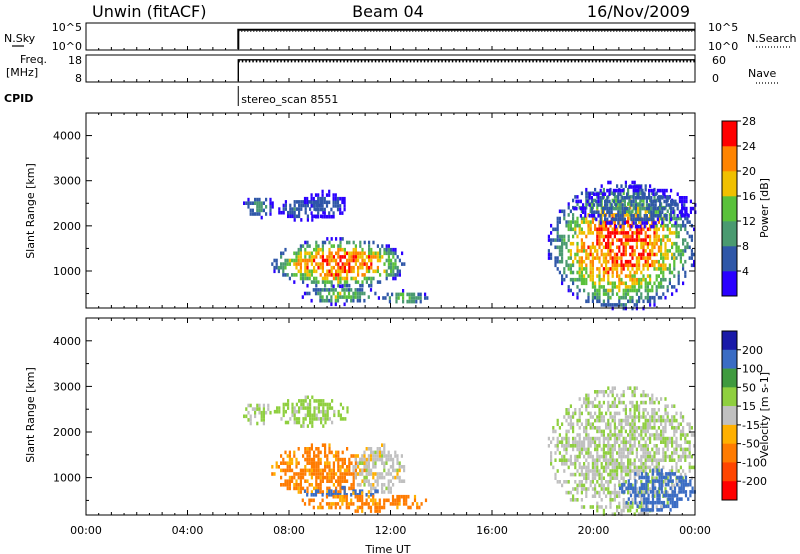  What do you see at coordinates (749, 171) in the screenshot?
I see `colorbar-tick-label: 20` at bounding box center [749, 171].